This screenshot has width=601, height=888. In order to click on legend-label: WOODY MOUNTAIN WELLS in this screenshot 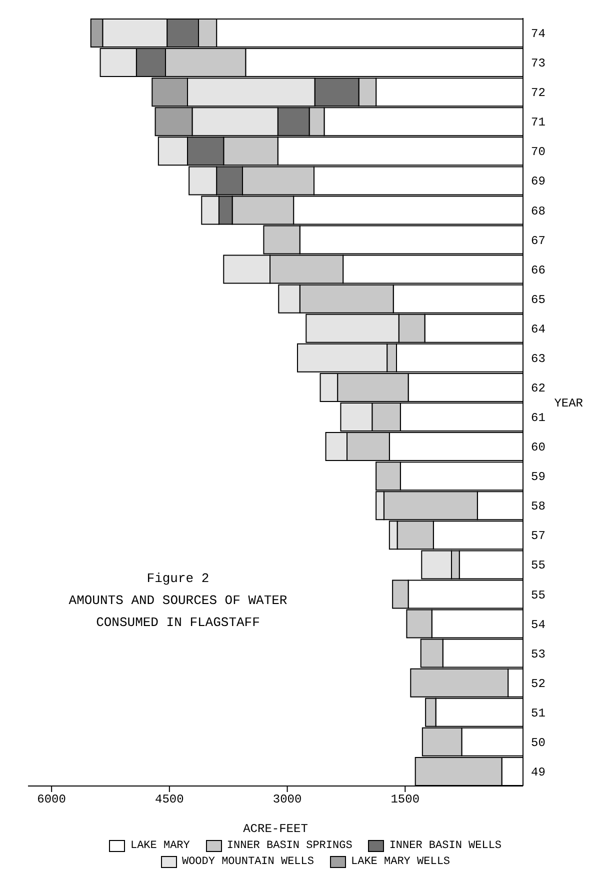, I will do `click(247, 862)`.